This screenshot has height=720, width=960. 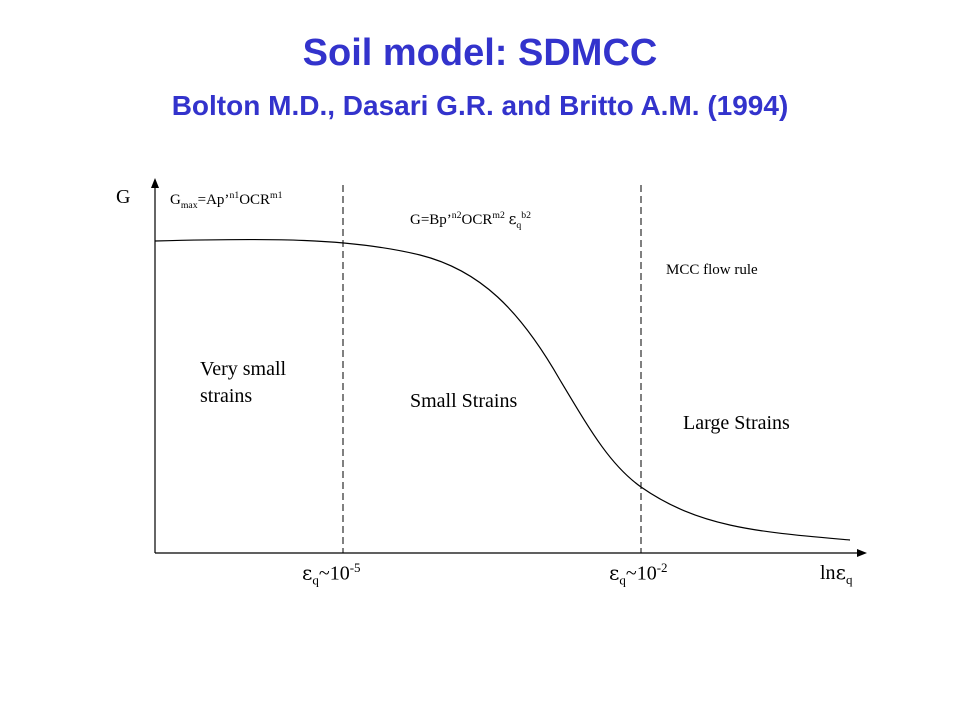 What do you see at coordinates (736, 423) in the screenshot?
I see `region-label-large: Large Strains` at bounding box center [736, 423].